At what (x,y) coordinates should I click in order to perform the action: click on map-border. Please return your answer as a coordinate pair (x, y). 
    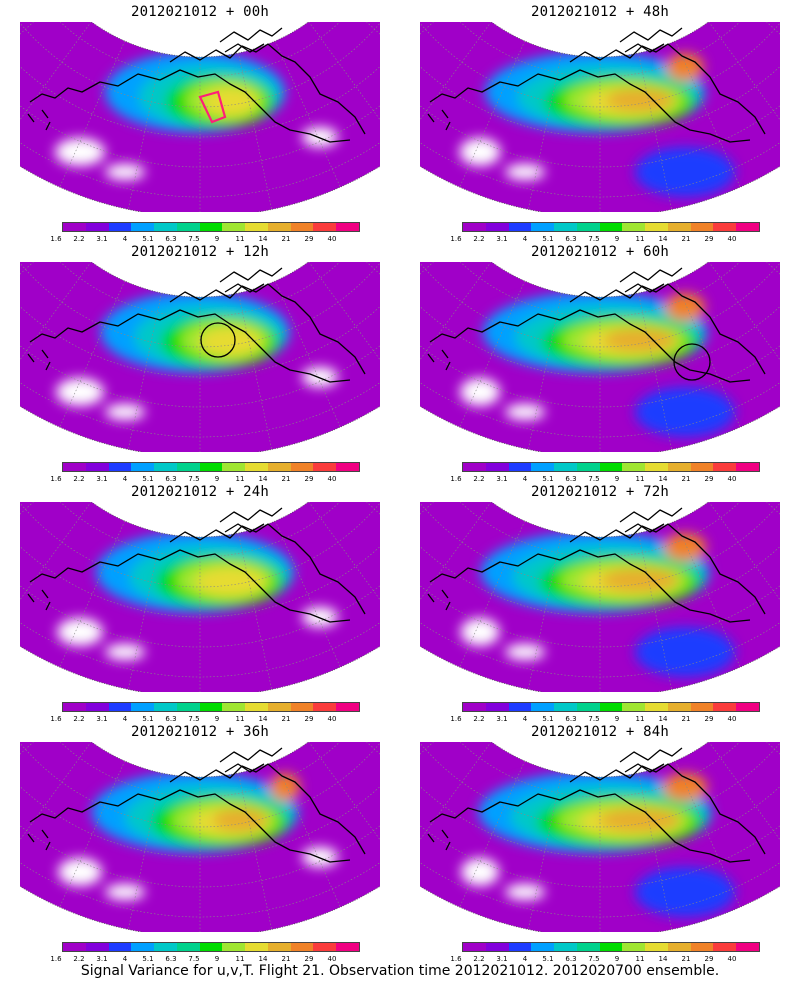
    Looking at the image, I should click on (200, 117).